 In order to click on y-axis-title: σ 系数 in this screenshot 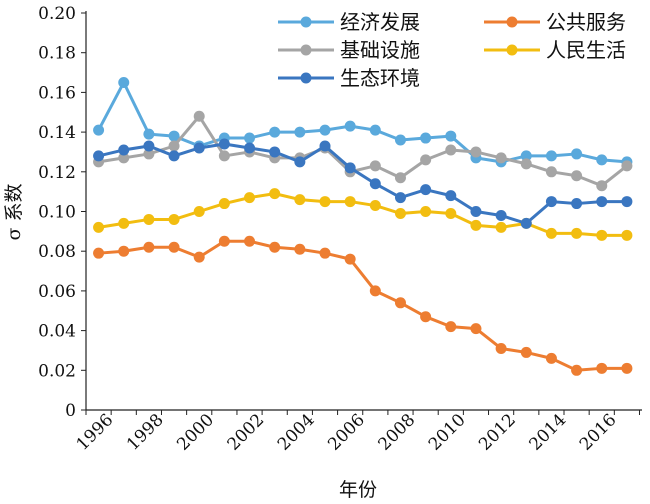, I will do `click(14, 211)`.